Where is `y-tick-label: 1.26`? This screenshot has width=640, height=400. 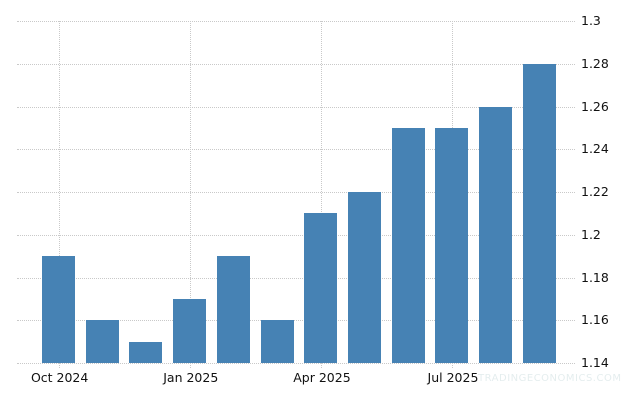 y-tick-label: 1.26 is located at coordinates (595, 106).